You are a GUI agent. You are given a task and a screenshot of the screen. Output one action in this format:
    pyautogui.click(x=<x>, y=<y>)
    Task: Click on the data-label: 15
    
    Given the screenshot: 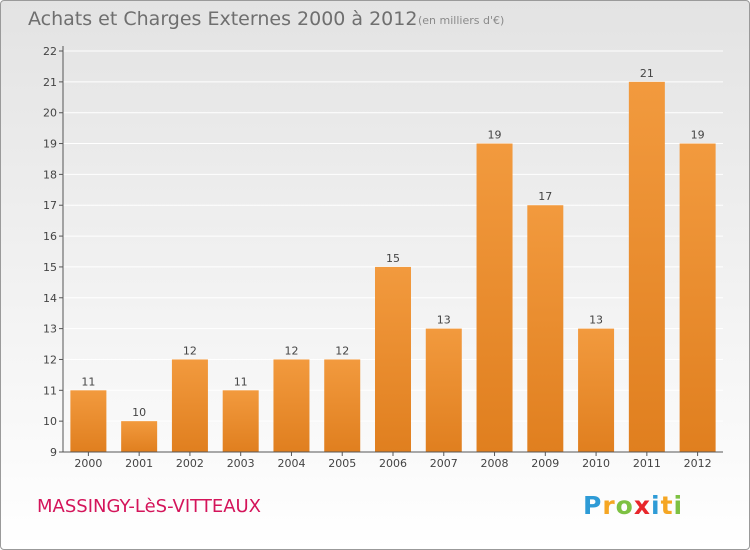 What is the action you would take?
    pyautogui.click(x=393, y=258)
    